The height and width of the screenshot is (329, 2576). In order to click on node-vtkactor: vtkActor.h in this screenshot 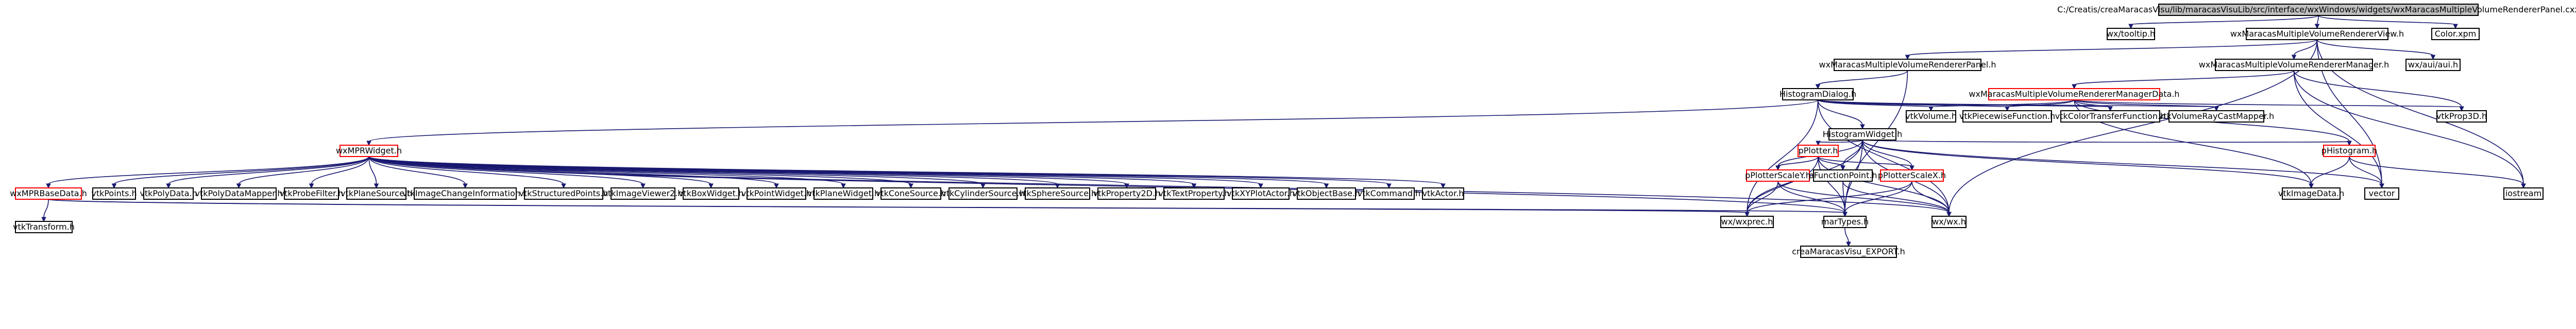, I will do `click(1443, 193)`.